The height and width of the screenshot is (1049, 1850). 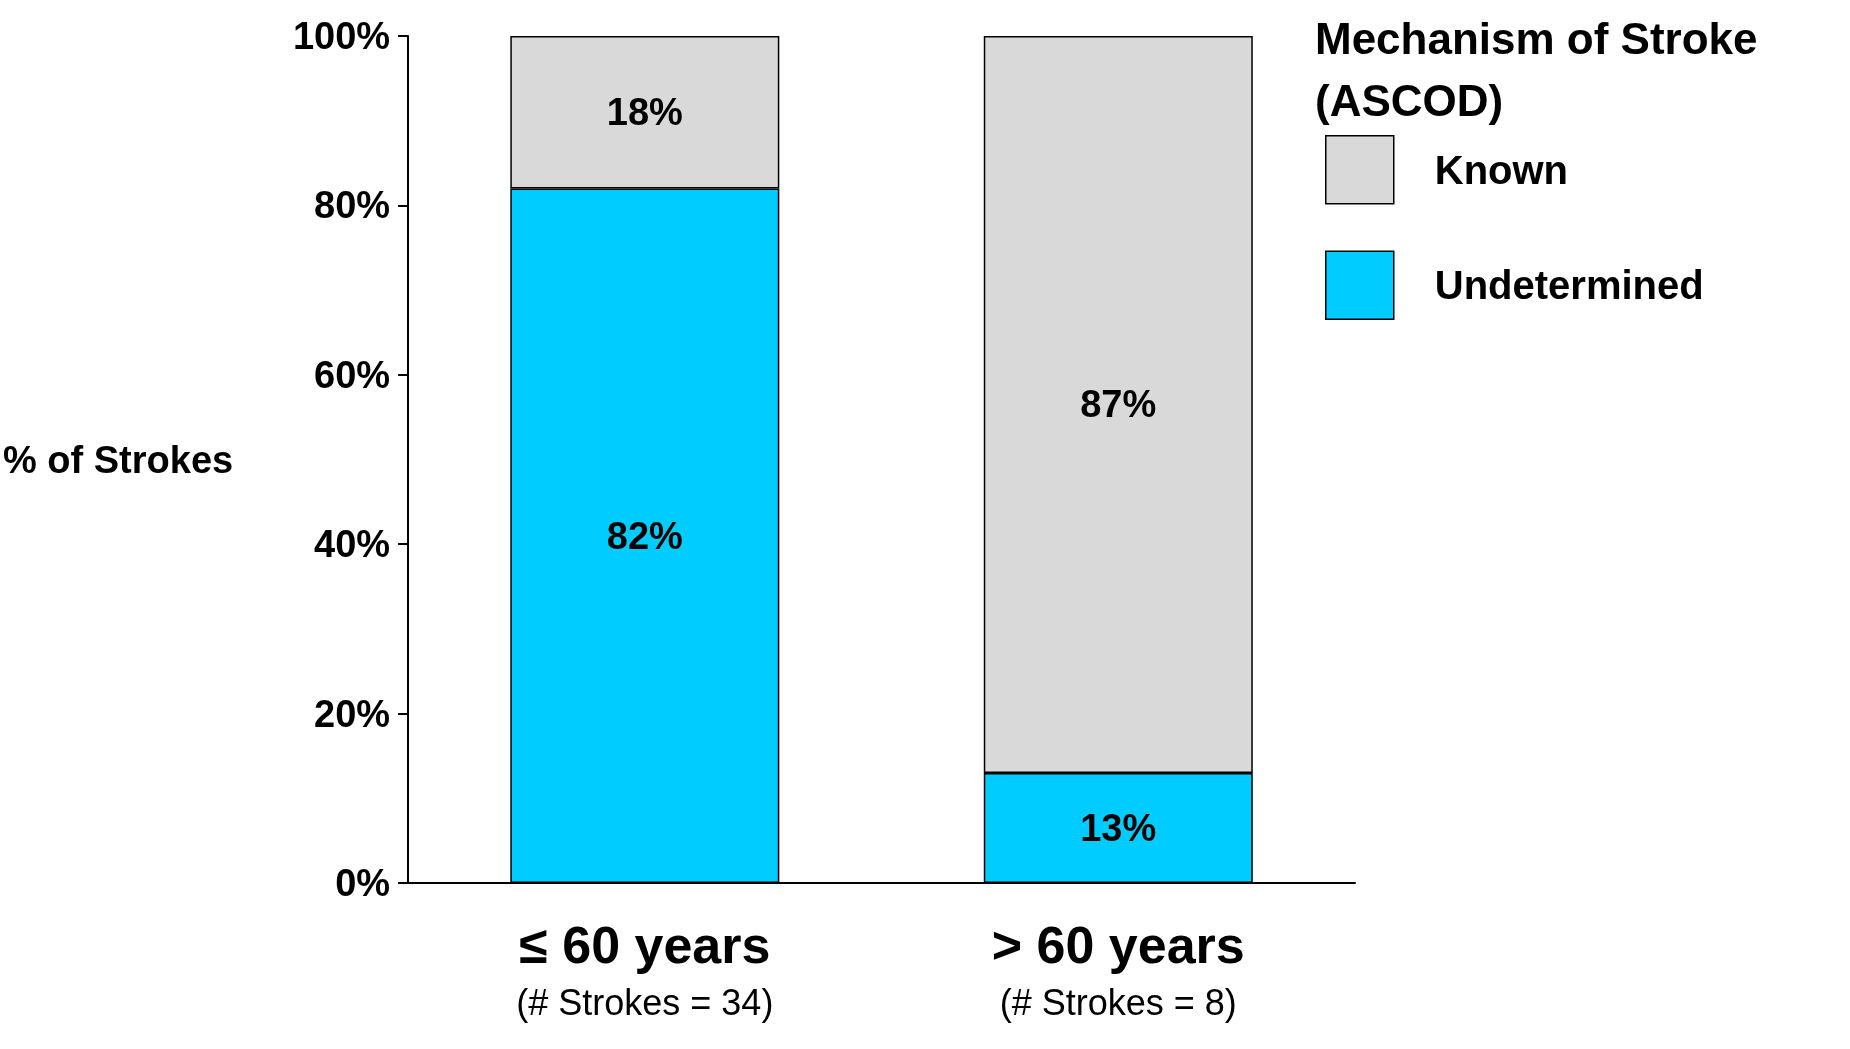 What do you see at coordinates (1569, 285) in the screenshot?
I see `legend-label: Undetermined` at bounding box center [1569, 285].